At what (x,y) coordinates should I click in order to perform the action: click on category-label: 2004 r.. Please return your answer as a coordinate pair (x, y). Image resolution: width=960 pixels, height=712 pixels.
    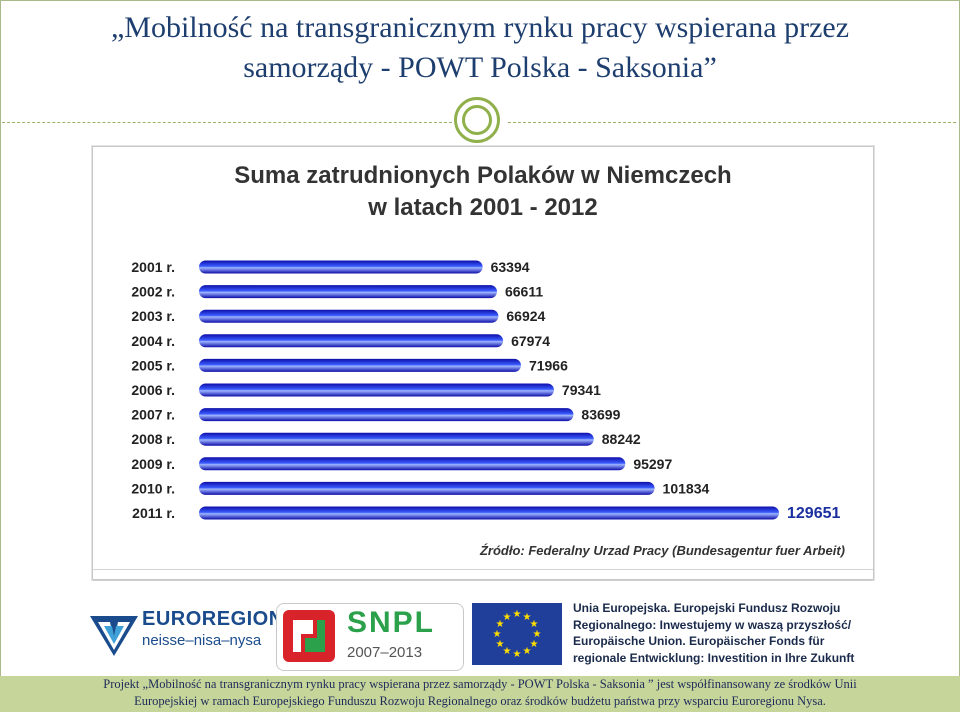
    Looking at the image, I should click on (153, 341).